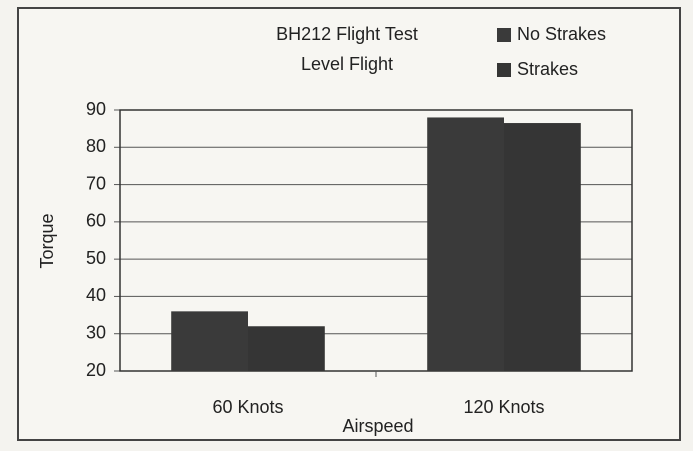 The height and width of the screenshot is (451, 693). Describe the element at coordinates (377, 426) in the screenshot. I see `x-axis-label: Airspeed` at that location.